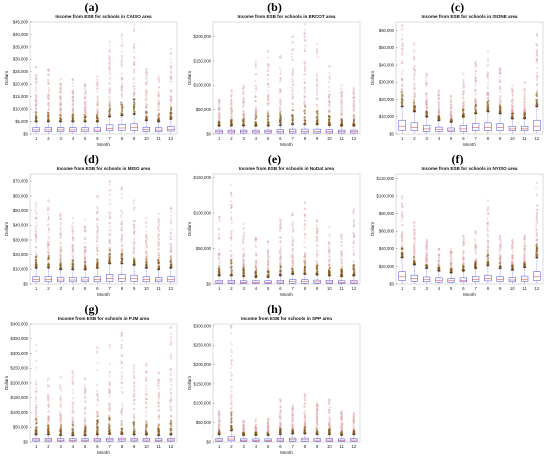 This screenshot has width=550, height=461. I want to click on y-tick-label: $120,000, so click(386, 178).